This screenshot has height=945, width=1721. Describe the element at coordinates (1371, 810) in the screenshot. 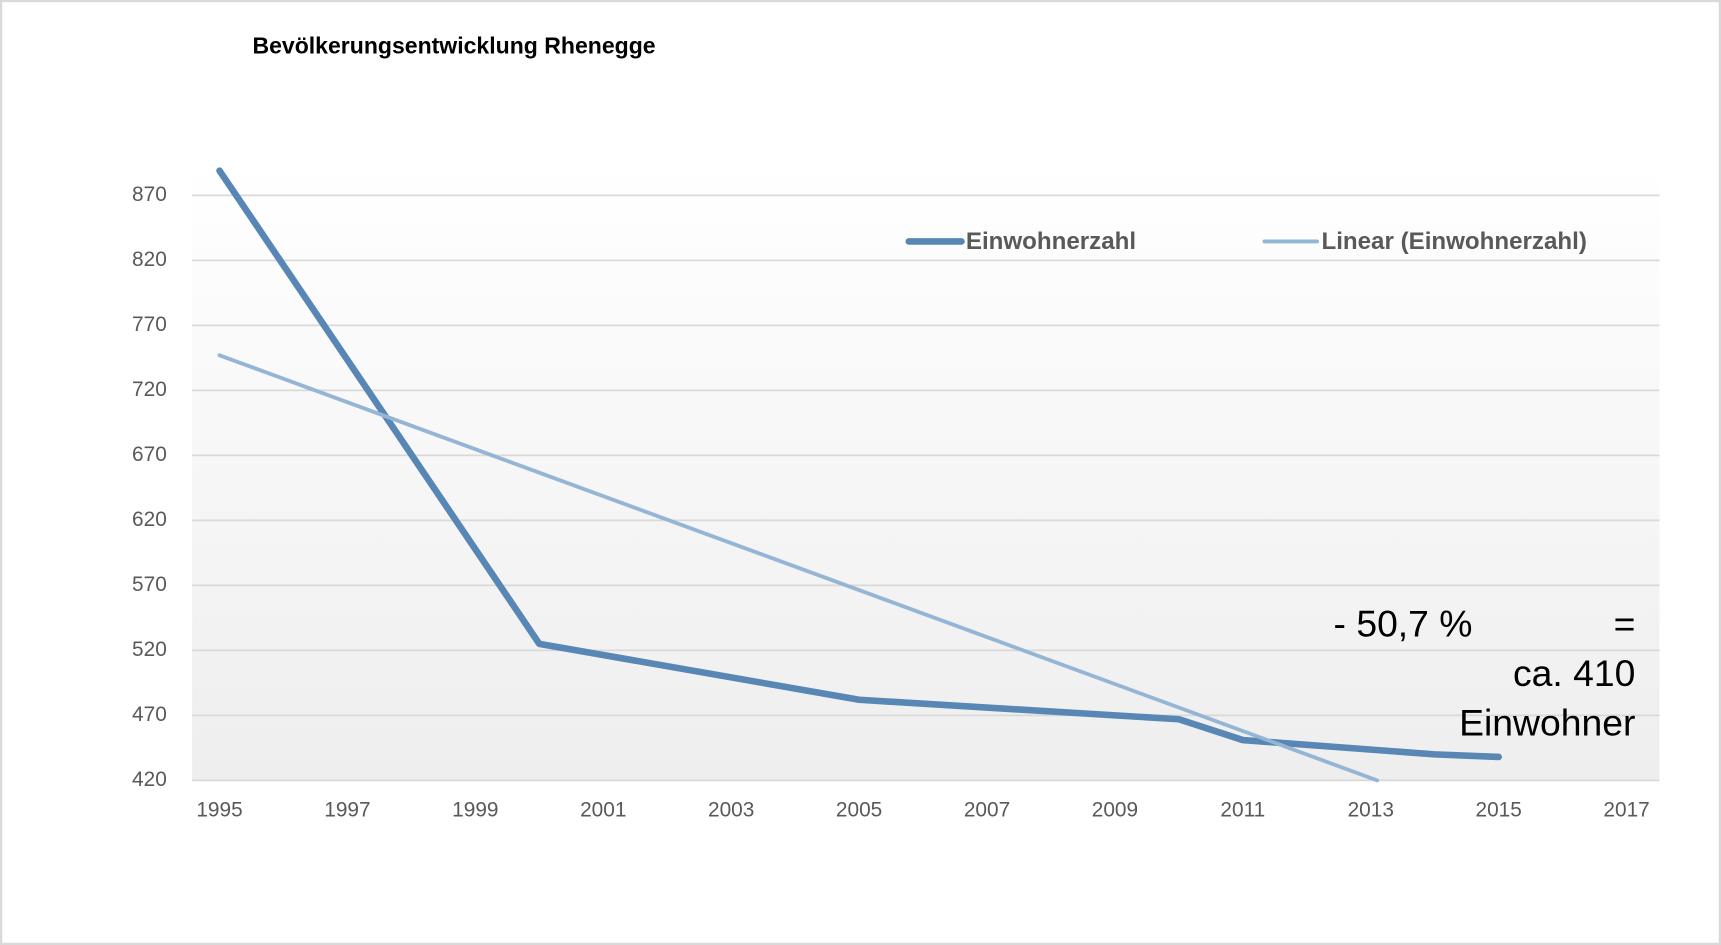

I see `x-tick-label: 2013` at that location.